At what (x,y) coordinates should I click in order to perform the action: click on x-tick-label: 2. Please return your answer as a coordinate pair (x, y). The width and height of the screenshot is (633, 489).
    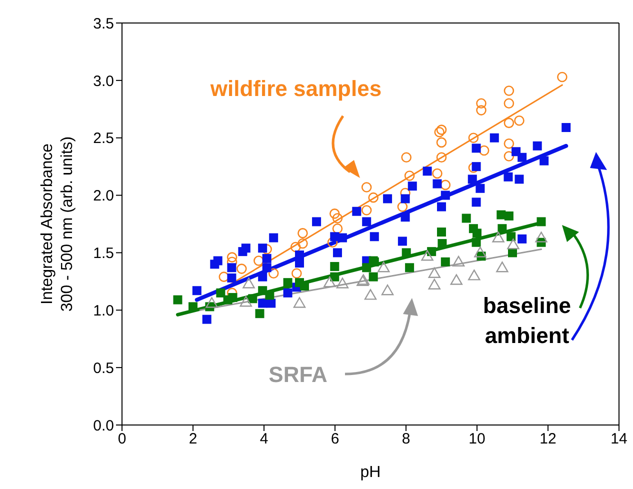
    Looking at the image, I should click on (193, 439).